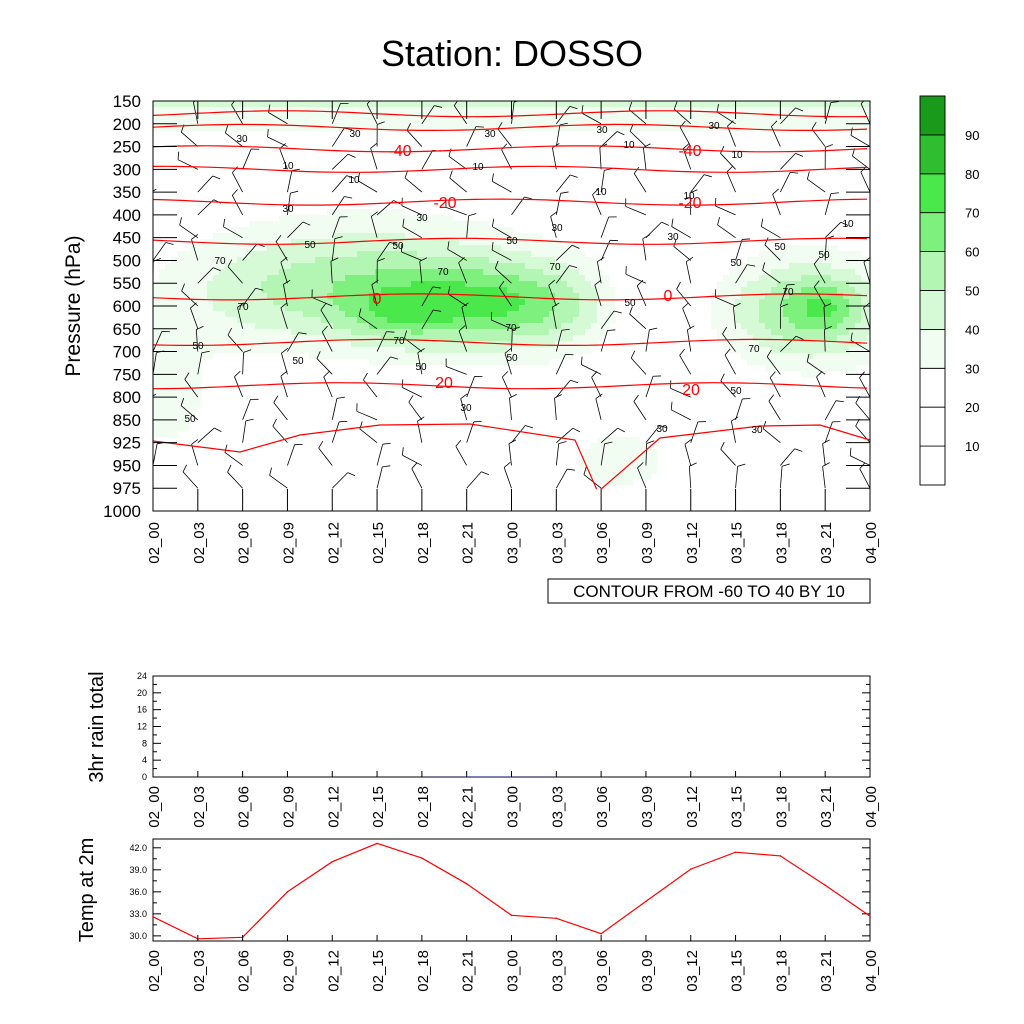 The height and width of the screenshot is (1024, 1024). Describe the element at coordinates (355, 134) in the screenshot. I see `rh-contour-label: 30` at that location.